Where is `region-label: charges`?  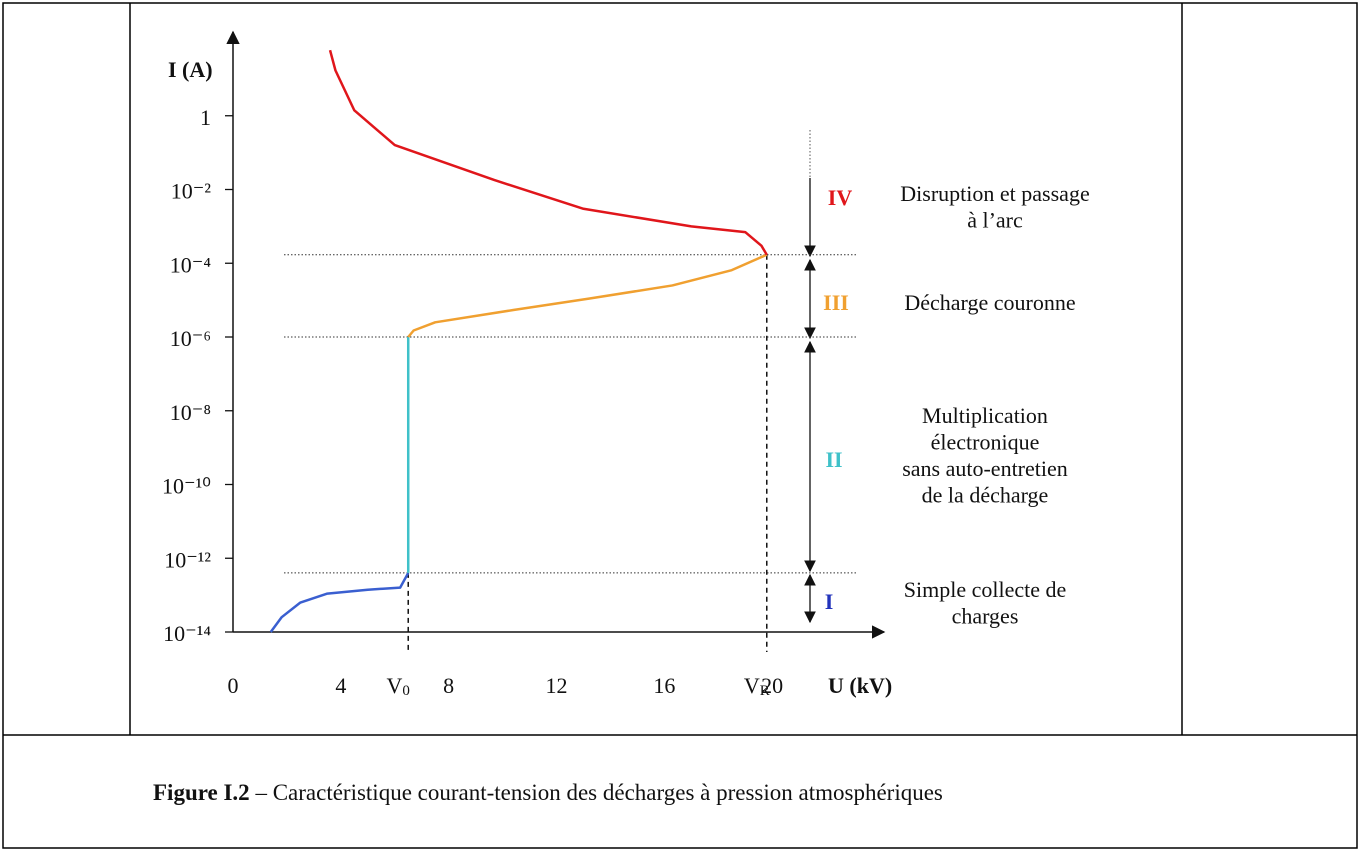 region-label: charges is located at coordinates (985, 616).